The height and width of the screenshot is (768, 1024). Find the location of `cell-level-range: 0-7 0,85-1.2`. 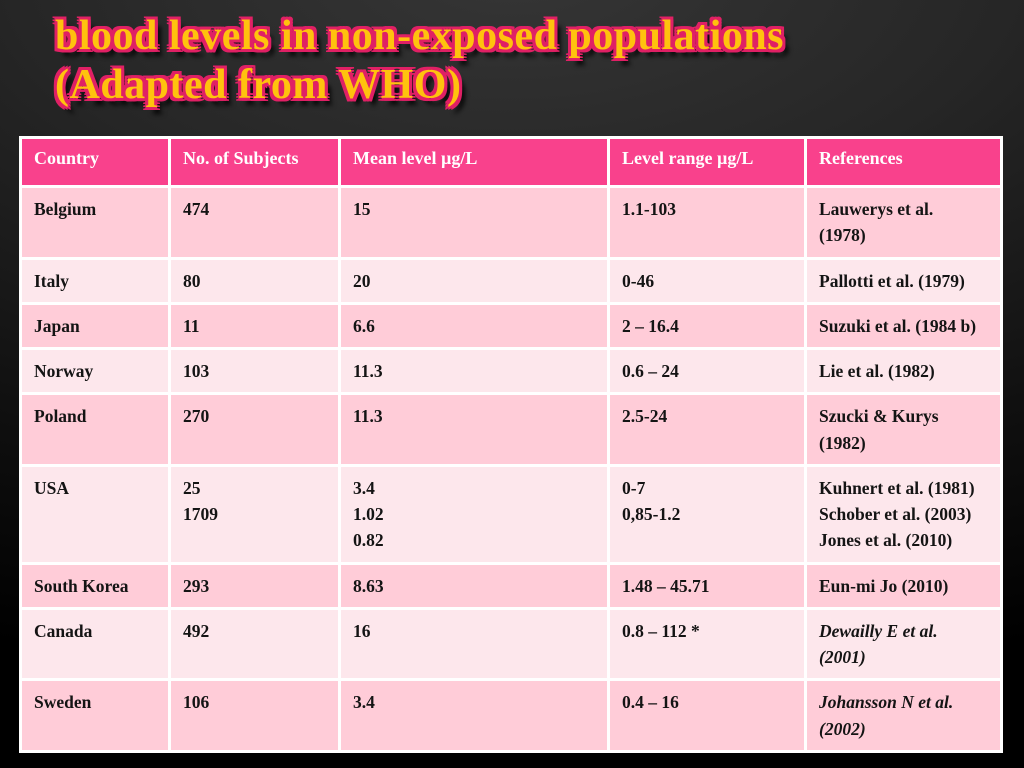

cell-level-range: 0-7 0,85-1.2 is located at coordinates (707, 514).